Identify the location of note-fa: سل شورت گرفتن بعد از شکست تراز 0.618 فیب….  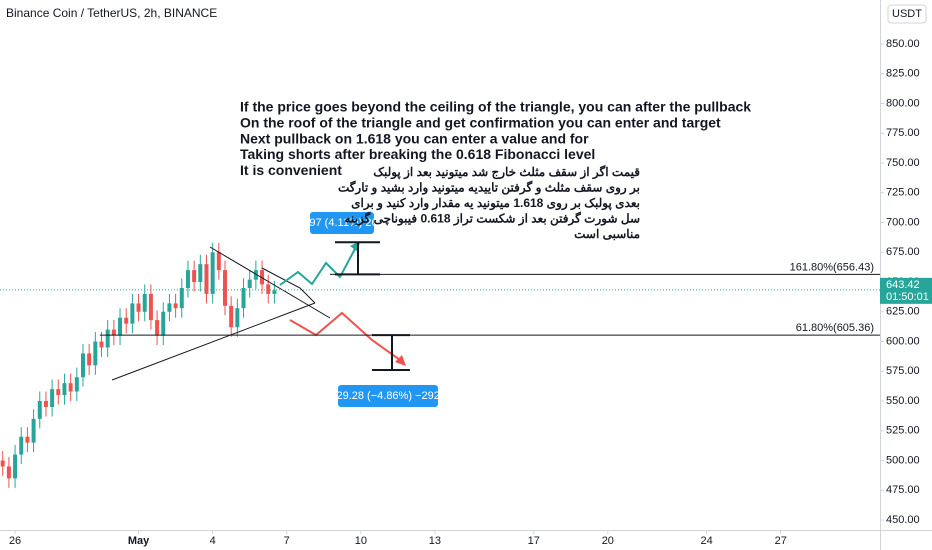
(493, 219).